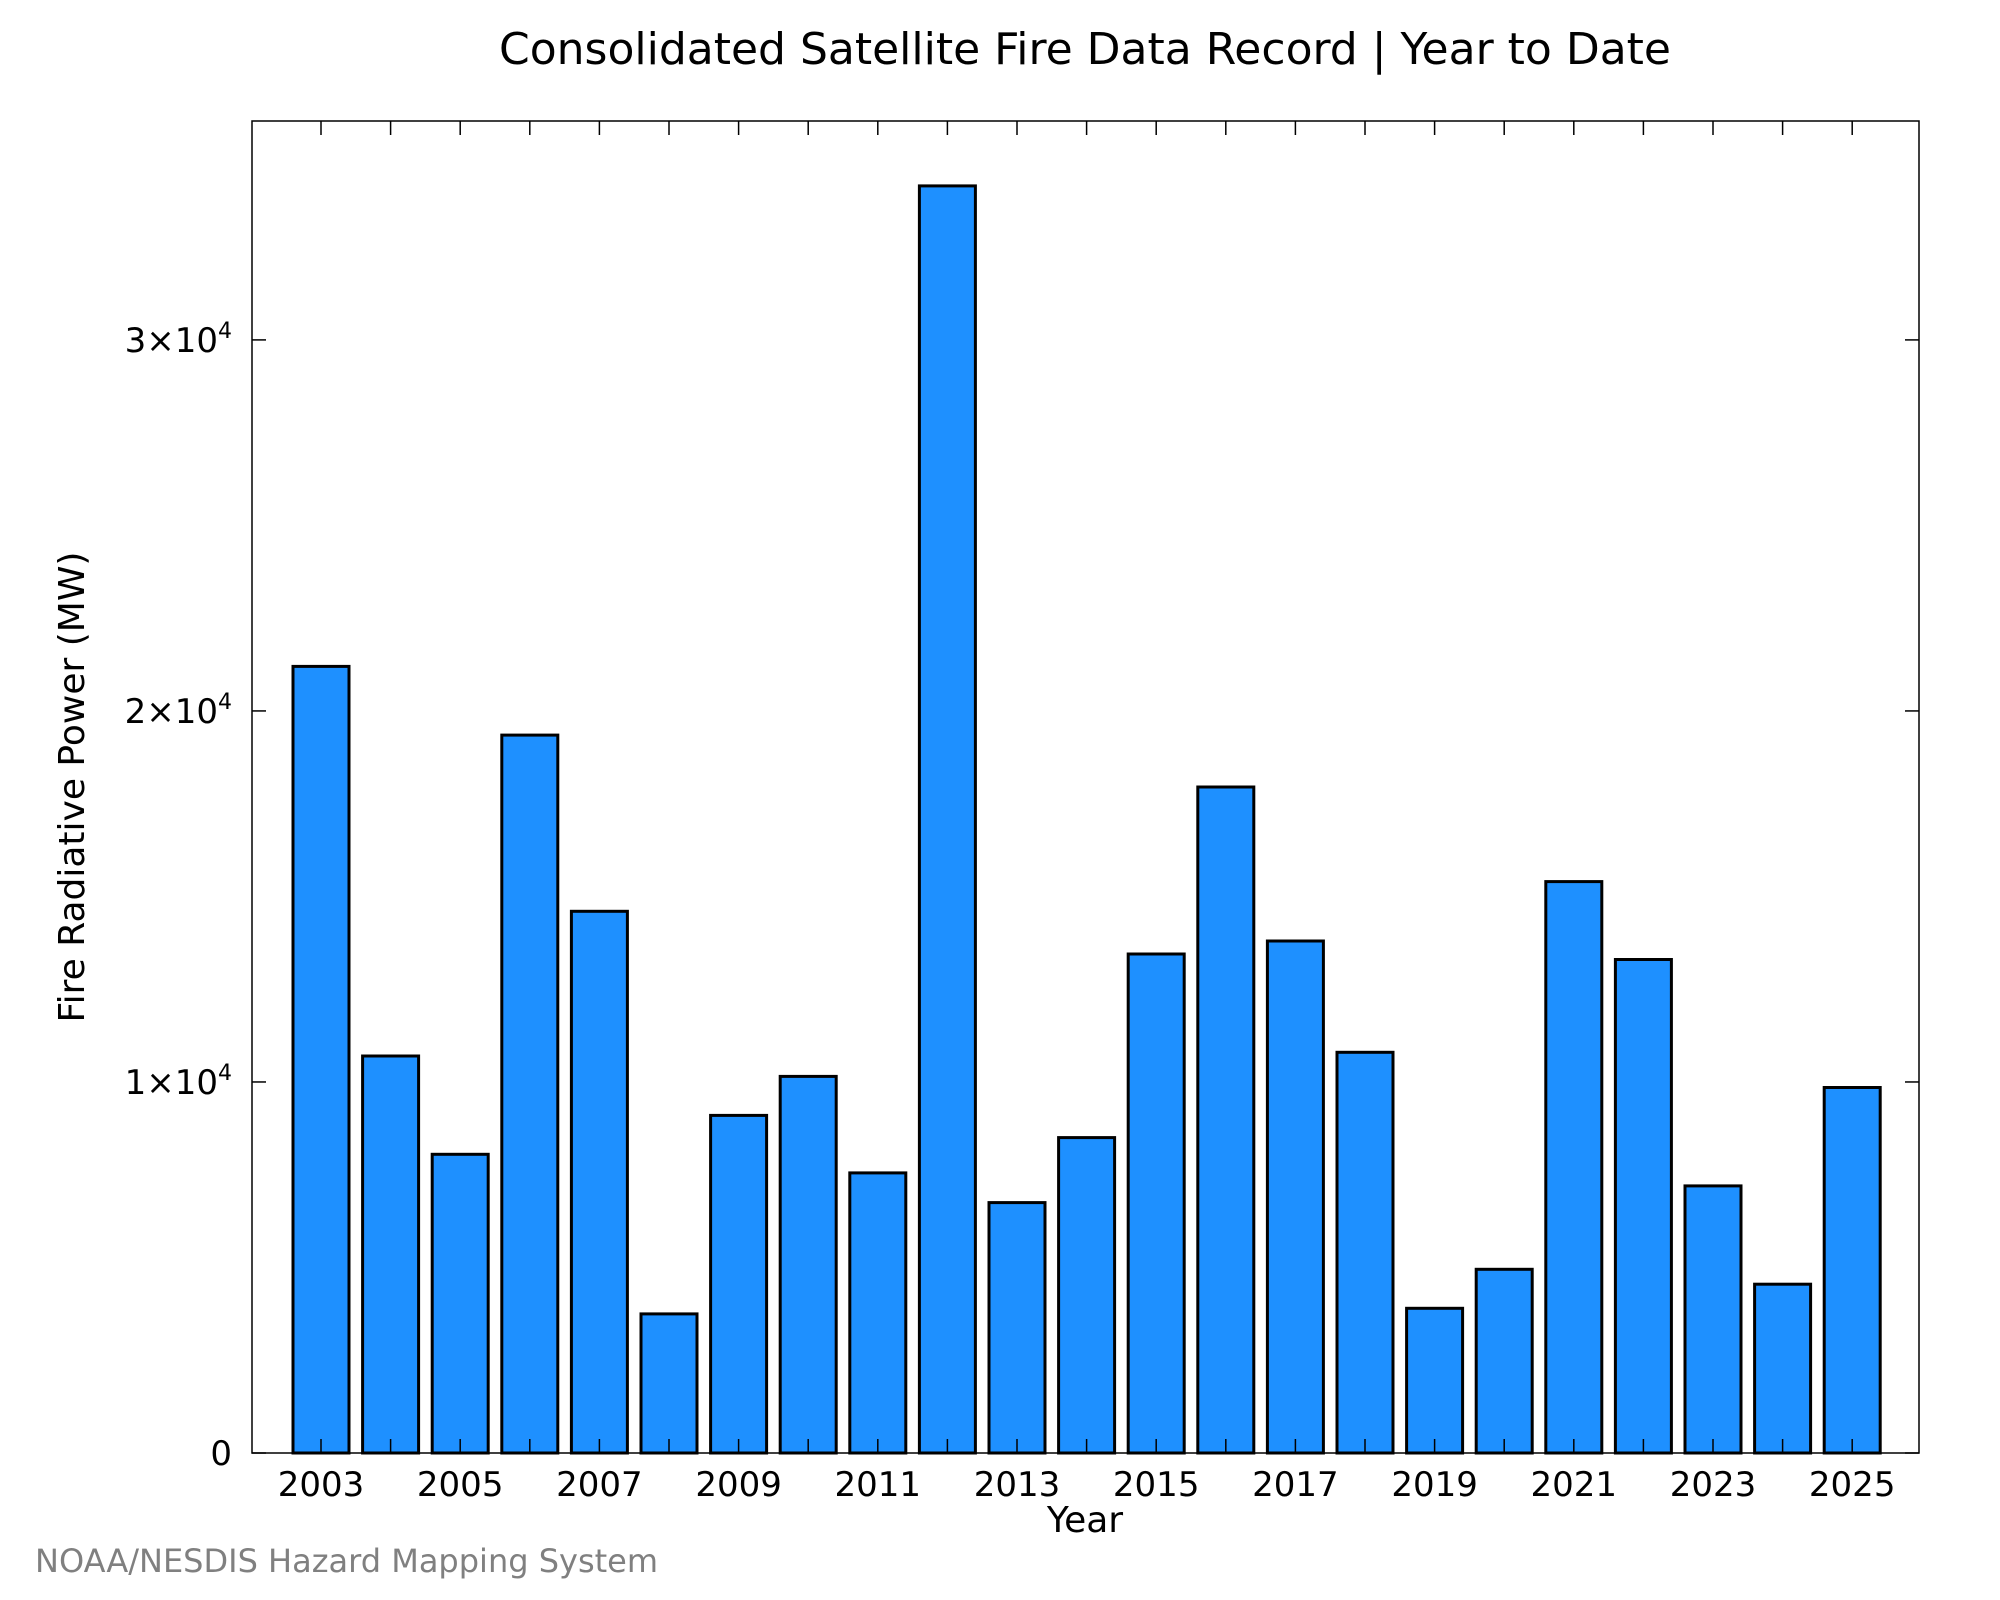 The image size is (2000, 1600). I want to click on bar-2022, so click(1643, 1206).